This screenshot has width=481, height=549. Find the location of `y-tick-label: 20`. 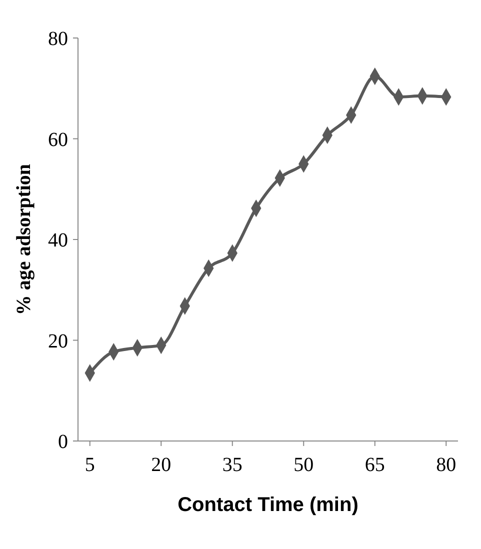

y-tick-label: 20 is located at coordinates (58, 341).